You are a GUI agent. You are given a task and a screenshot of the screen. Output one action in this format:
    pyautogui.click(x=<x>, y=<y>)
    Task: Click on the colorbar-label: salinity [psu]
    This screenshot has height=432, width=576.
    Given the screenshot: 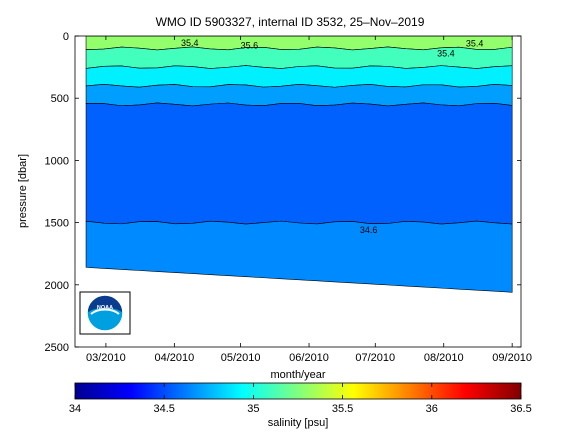 What is the action you would take?
    pyautogui.click(x=298, y=423)
    